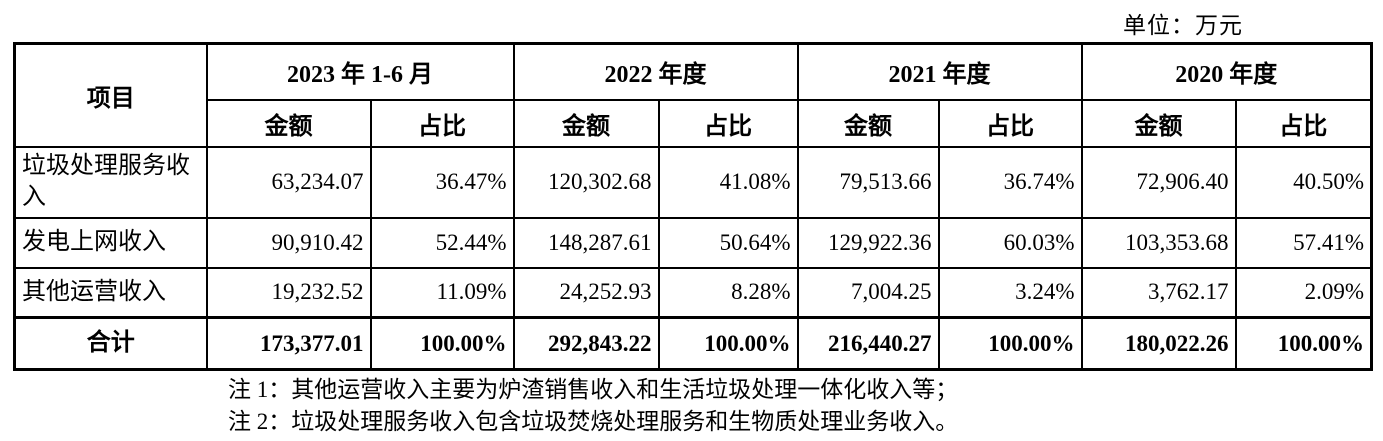 The height and width of the screenshot is (441, 1383). I want to click on row-item-label: 其他运营收入, so click(110, 292).